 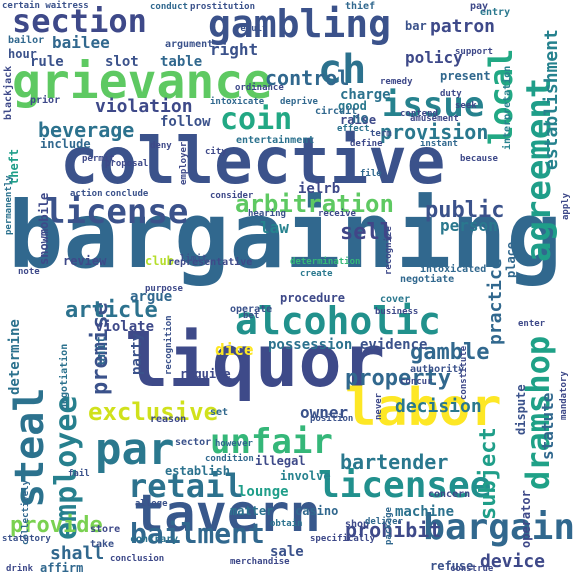 What do you see at coordinates (551, 99) in the screenshot?
I see `word-establishment: establishment` at bounding box center [551, 99].